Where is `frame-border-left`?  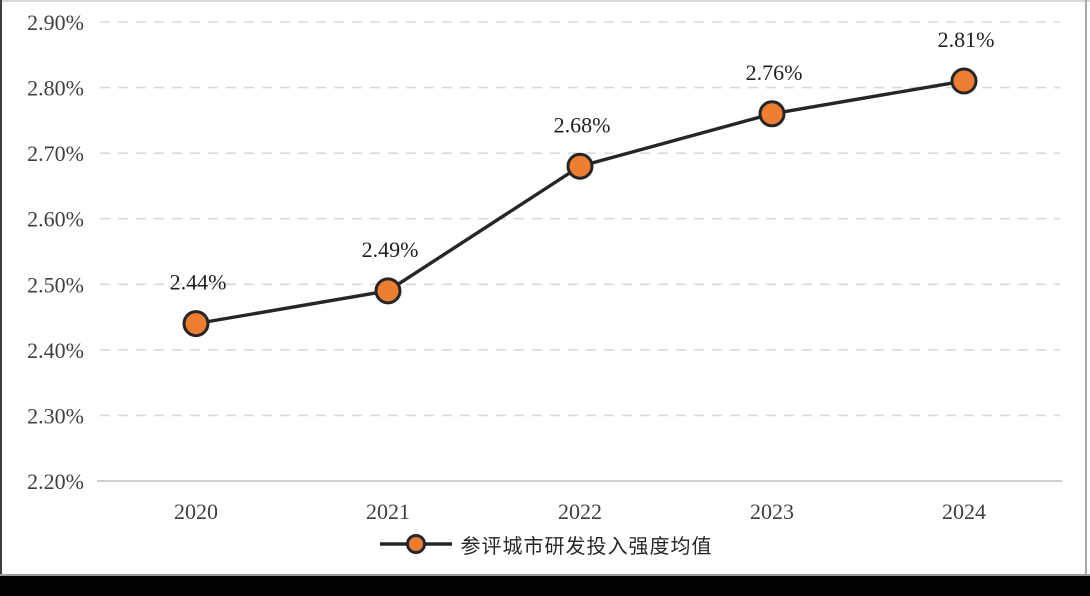
frame-border-left is located at coordinates (1, 288).